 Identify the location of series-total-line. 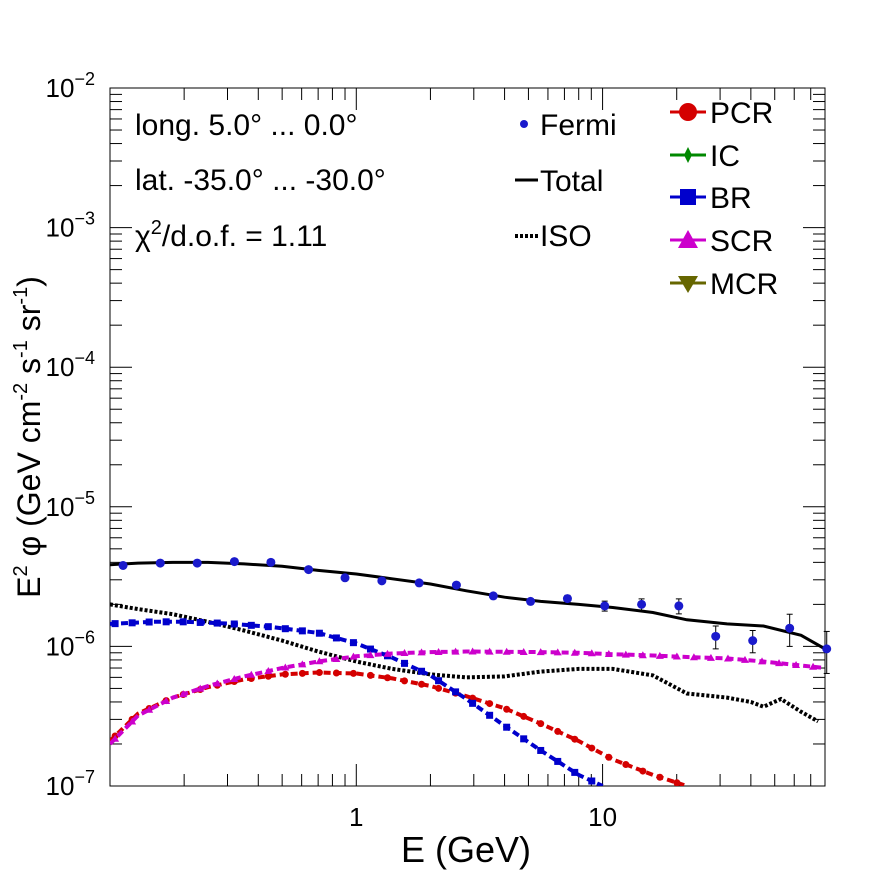
(467, 605).